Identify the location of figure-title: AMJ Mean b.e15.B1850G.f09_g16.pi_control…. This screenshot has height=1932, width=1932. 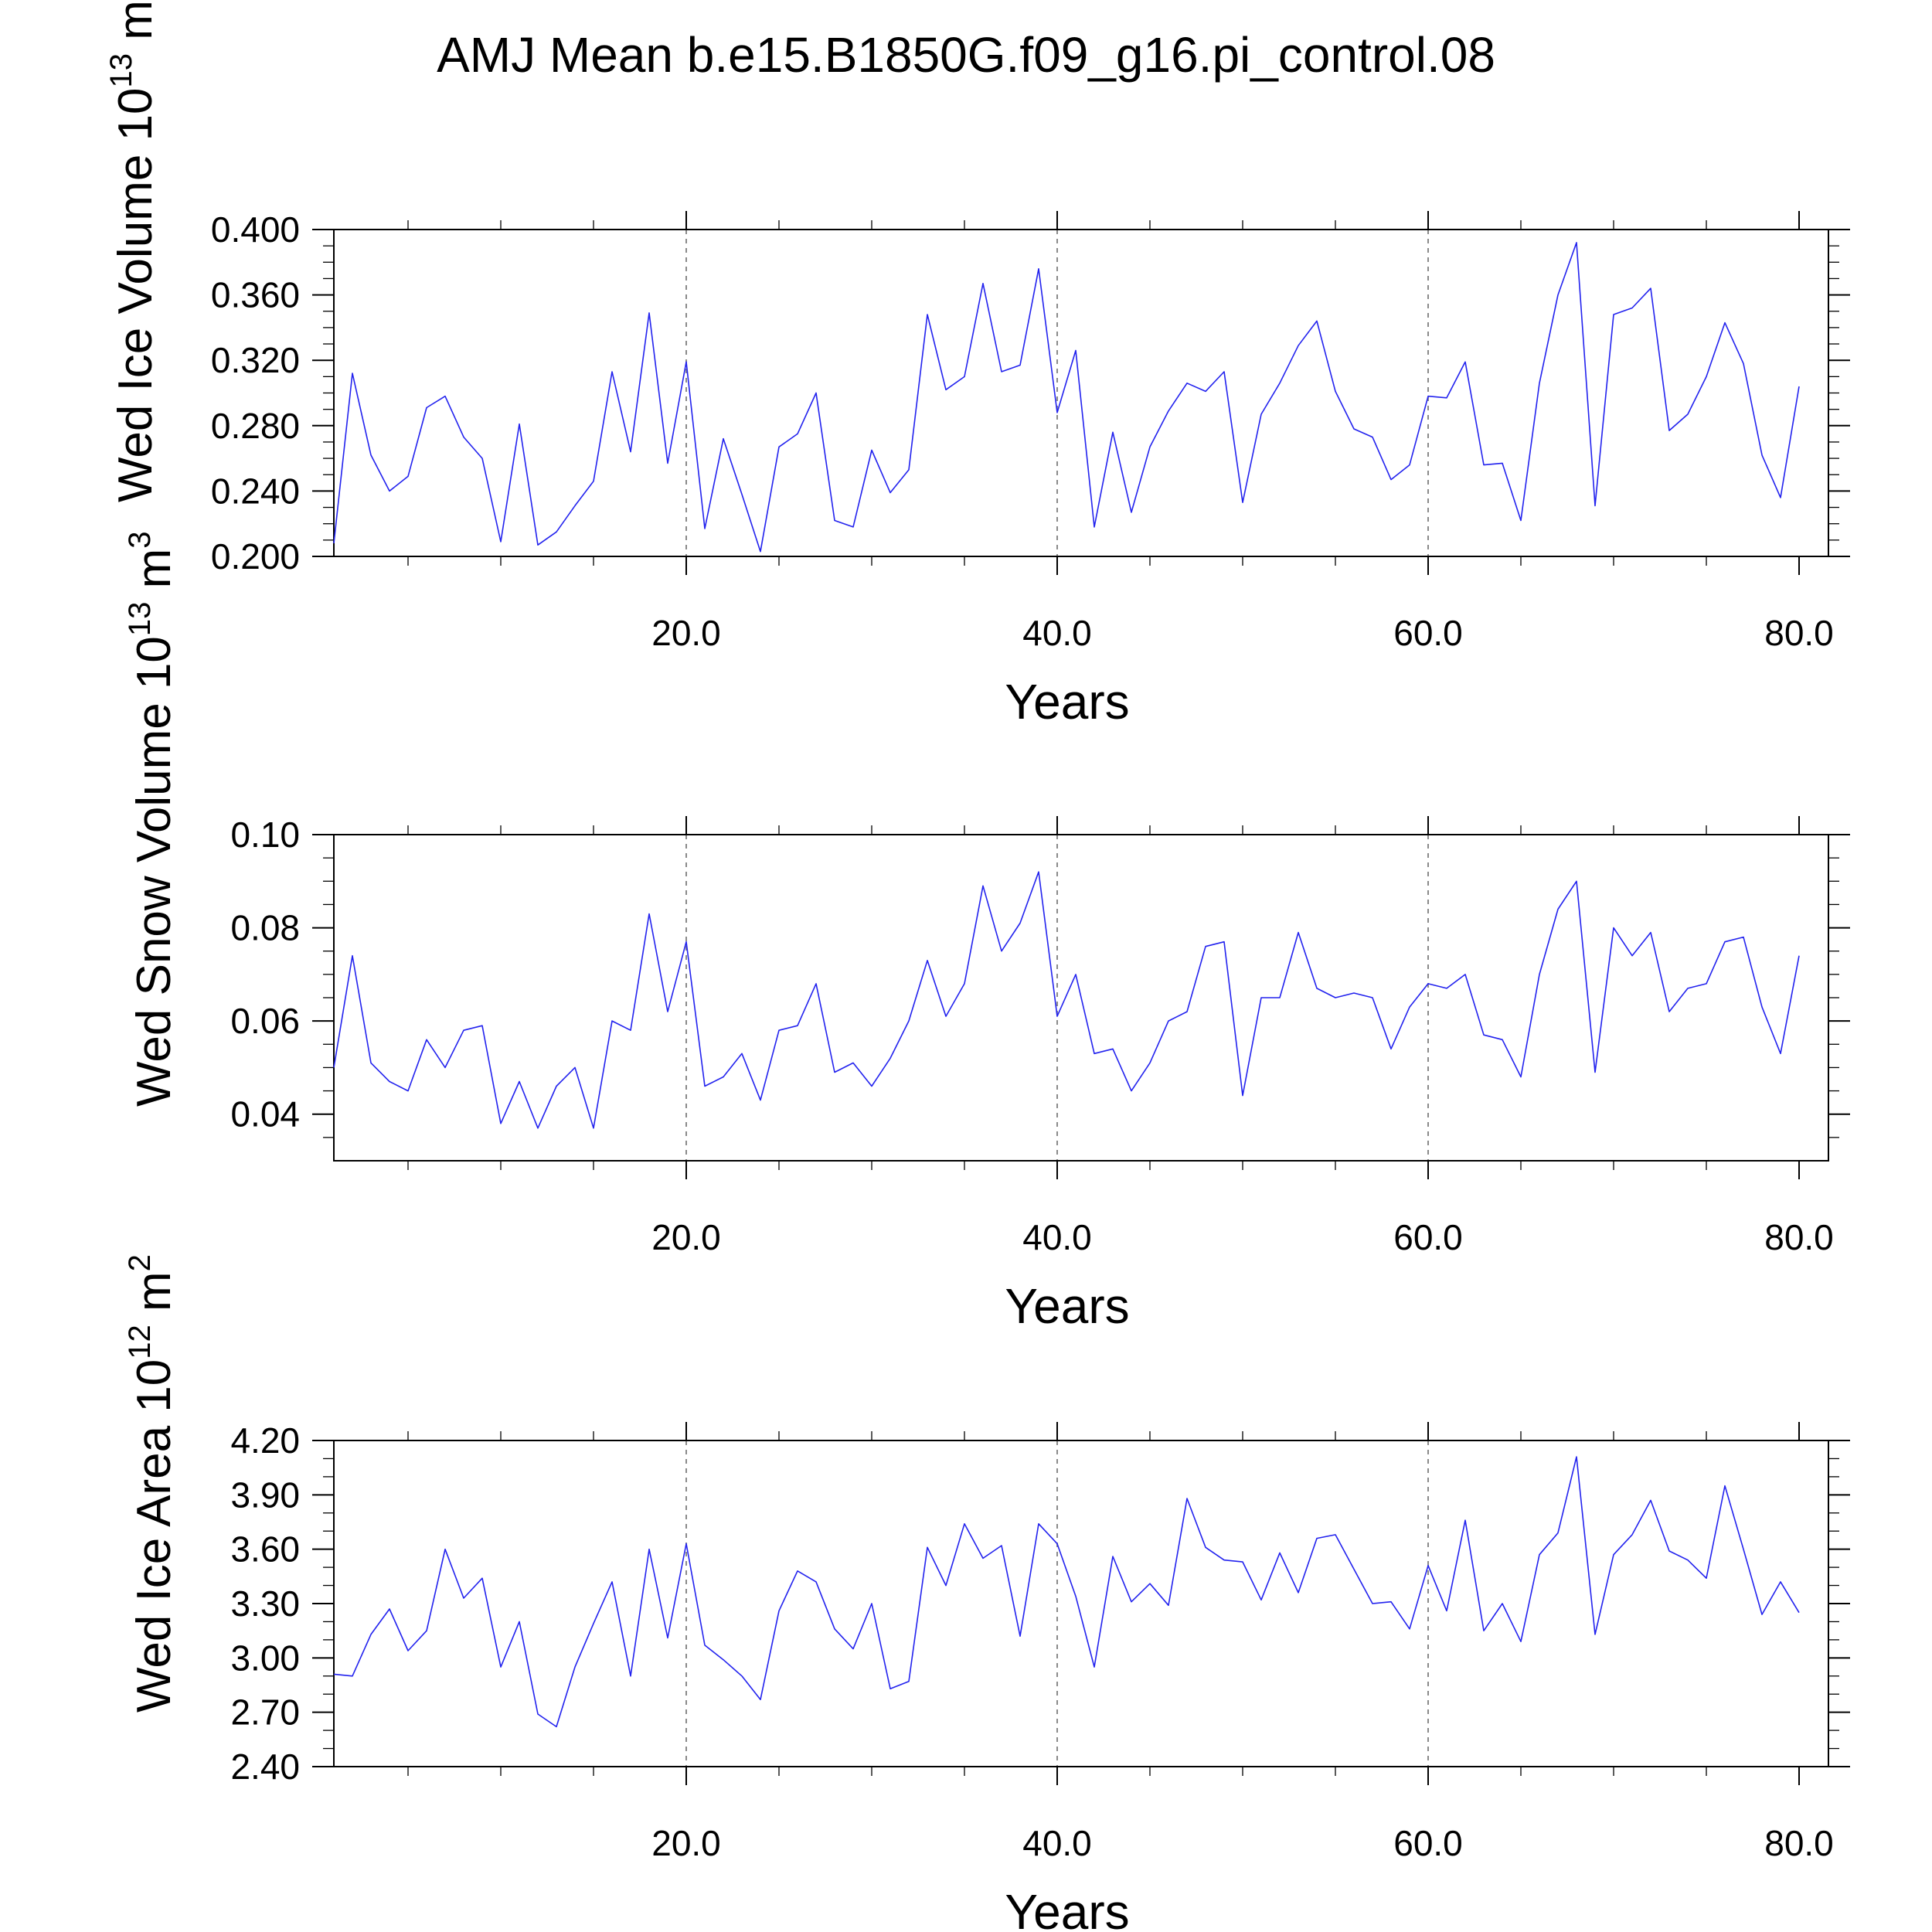
(966, 55).